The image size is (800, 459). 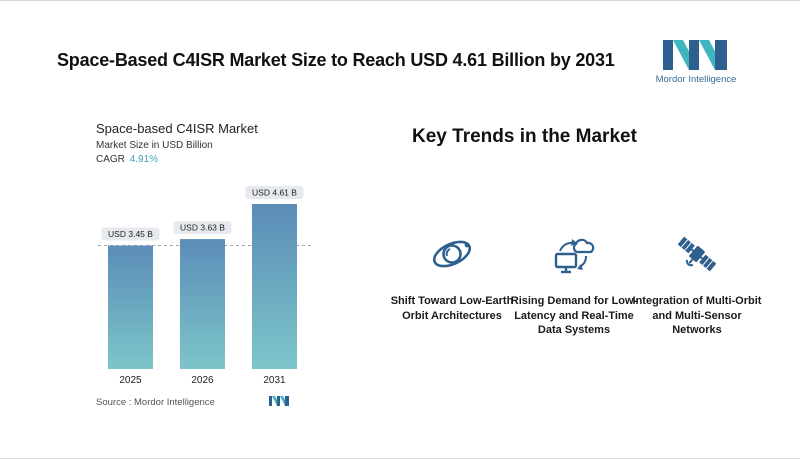 I want to click on logo-text: Mordor Intelligence, so click(x=696, y=79).